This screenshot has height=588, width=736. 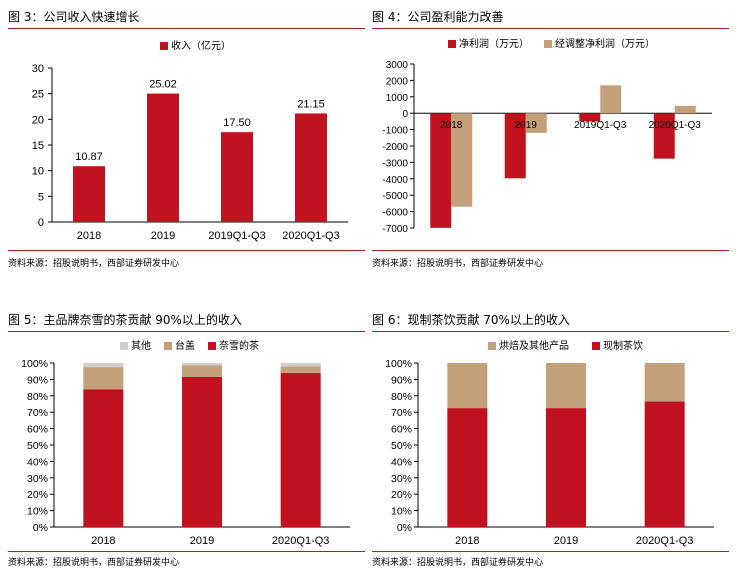 What do you see at coordinates (550, 250) in the screenshot?
I see `figure-4-bottom-rule` at bounding box center [550, 250].